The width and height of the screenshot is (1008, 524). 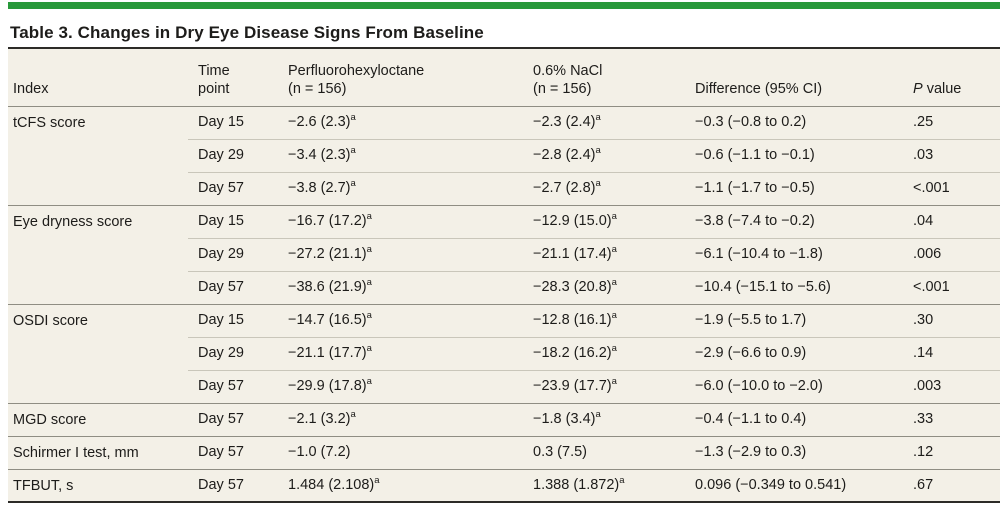 I want to click on perfluorohexyloctane-value-cell: −2.6 (2.3)a, so click(x=398, y=122).